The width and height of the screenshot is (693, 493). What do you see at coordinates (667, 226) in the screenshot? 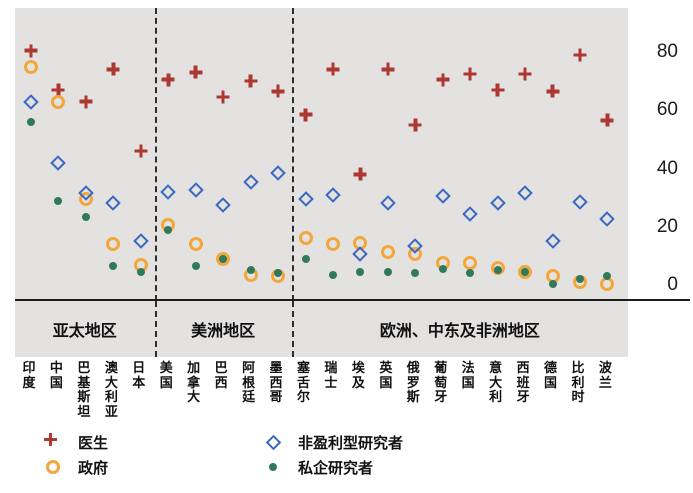
I see `y-axis-tick: 20` at bounding box center [667, 226].